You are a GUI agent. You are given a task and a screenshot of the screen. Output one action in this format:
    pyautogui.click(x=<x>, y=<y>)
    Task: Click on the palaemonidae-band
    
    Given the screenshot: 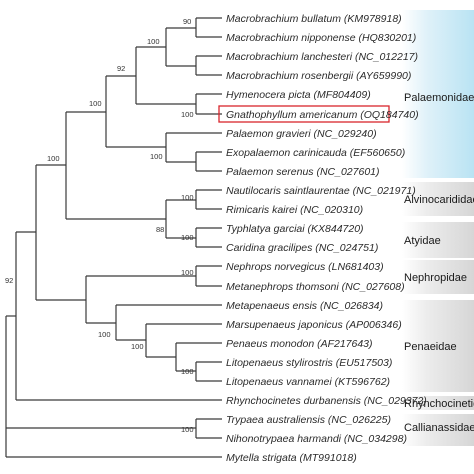 What is the action you would take?
    pyautogui.click(x=438, y=94)
    